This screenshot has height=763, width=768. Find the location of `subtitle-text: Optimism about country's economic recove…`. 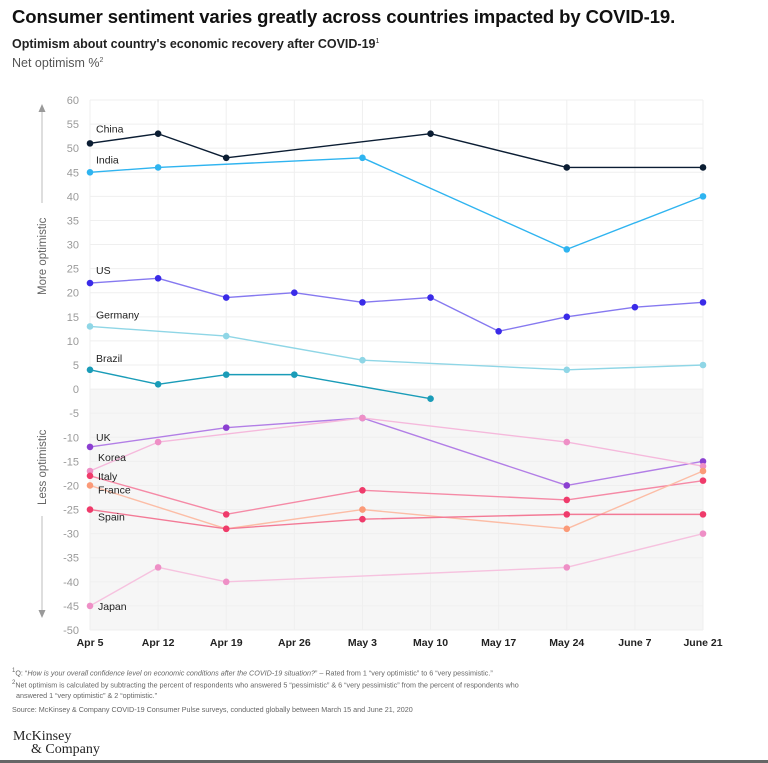

subtitle-text: Optimism about country's economic recove… is located at coordinates (194, 44).